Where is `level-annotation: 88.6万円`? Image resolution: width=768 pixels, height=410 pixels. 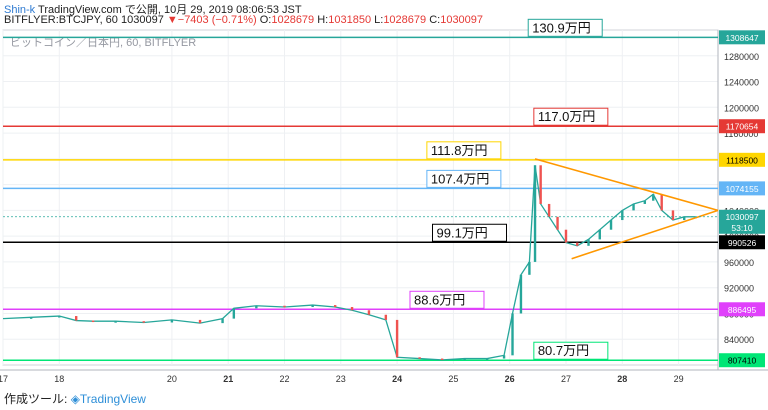
level-annotation: 88.6万円 is located at coordinates (439, 299).